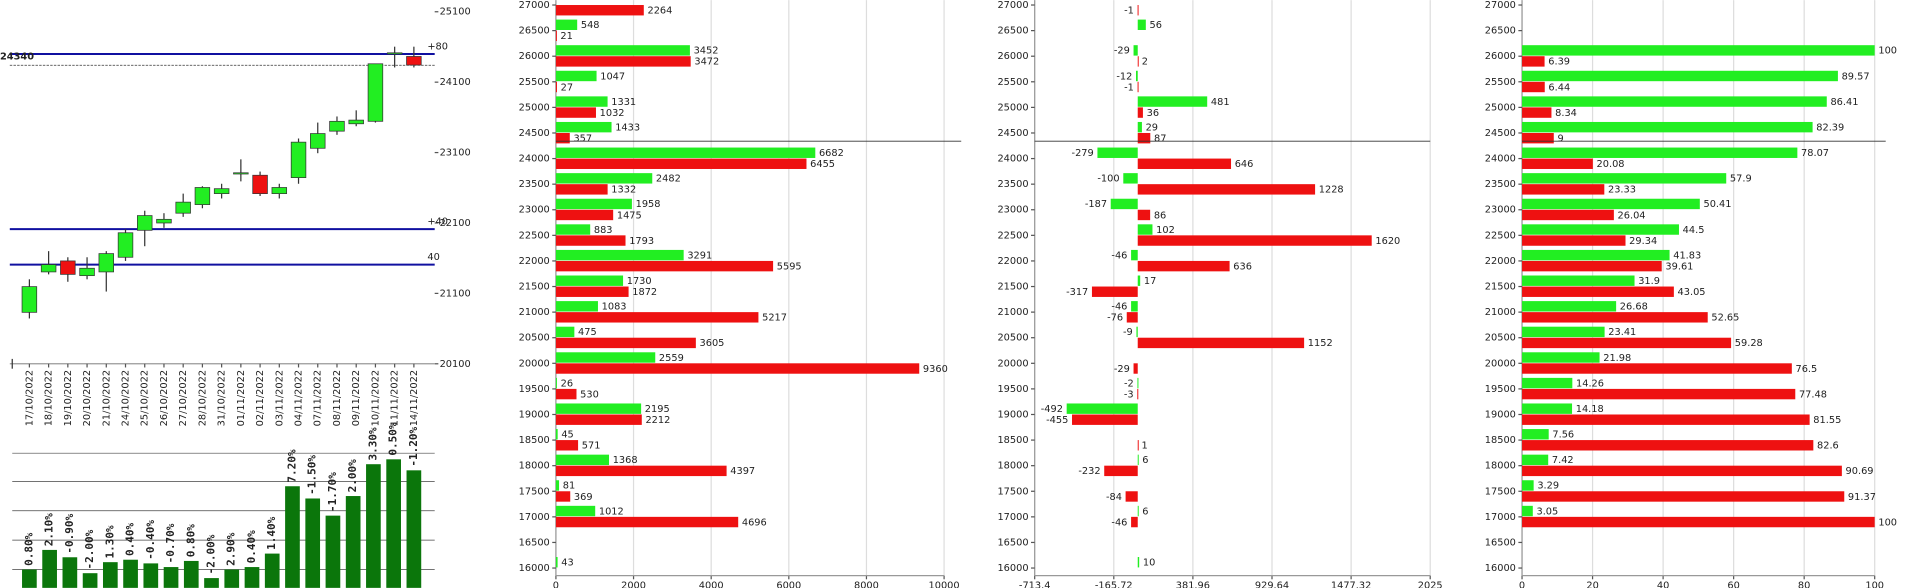  What do you see at coordinates (1124, 76) in the screenshot?
I see `value-label: -12` at bounding box center [1124, 76].